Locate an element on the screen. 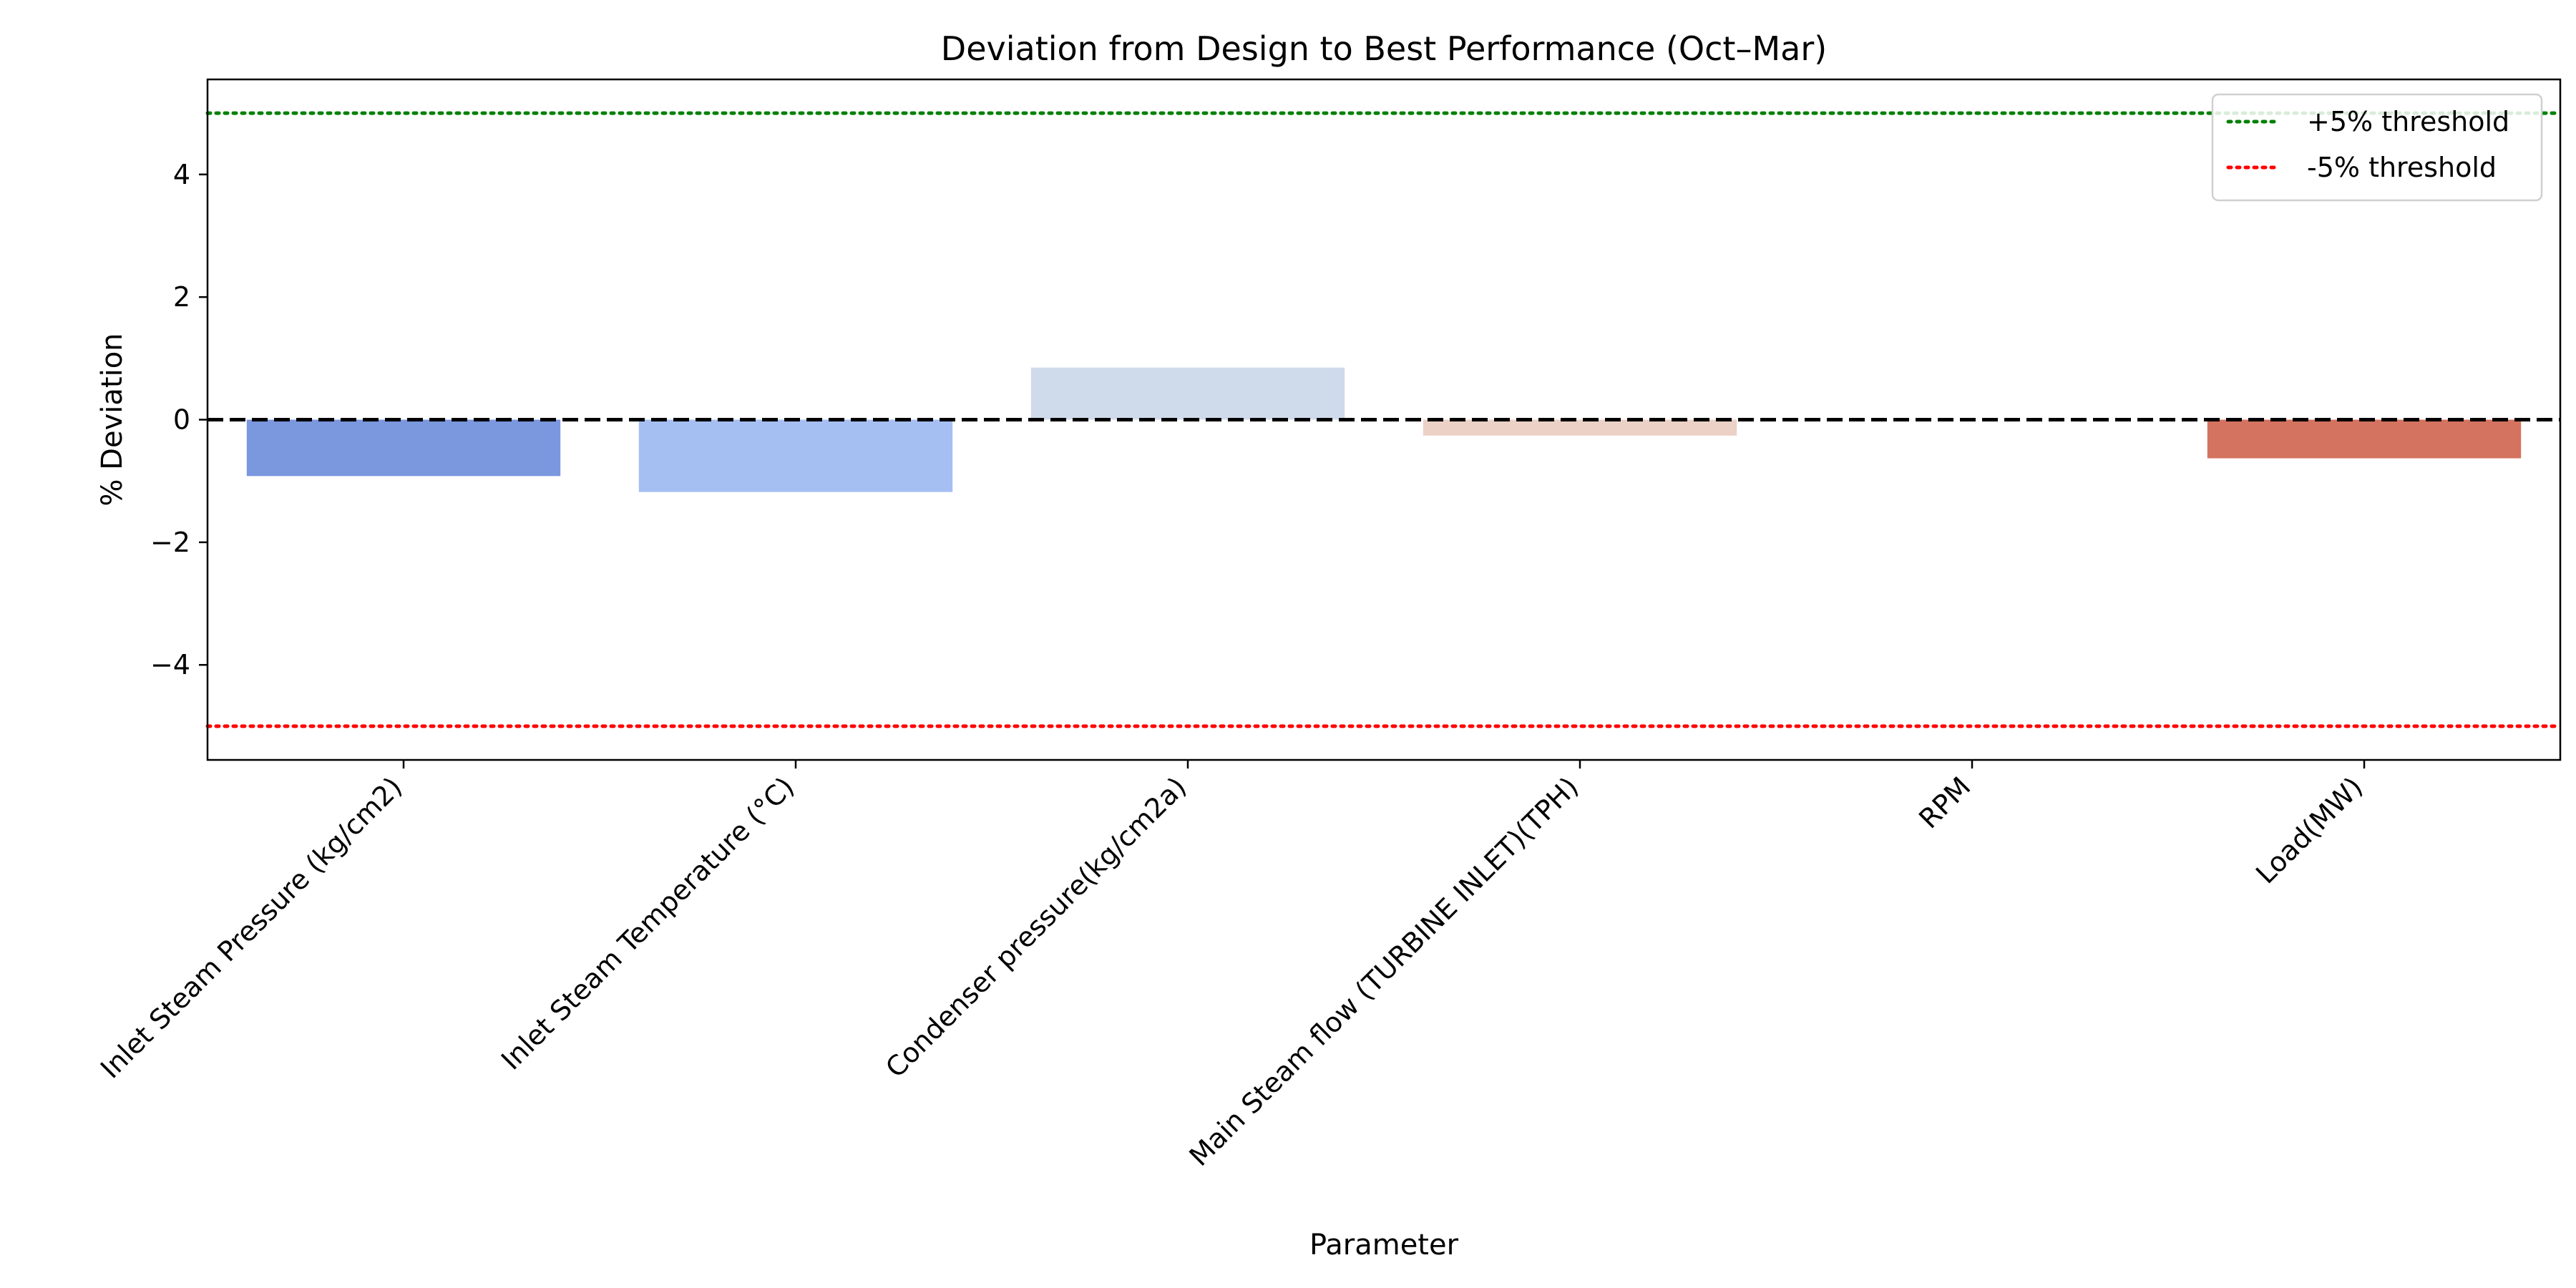 The height and width of the screenshot is (1288, 2576). y-tick-label-4: 4 is located at coordinates (181, 174).